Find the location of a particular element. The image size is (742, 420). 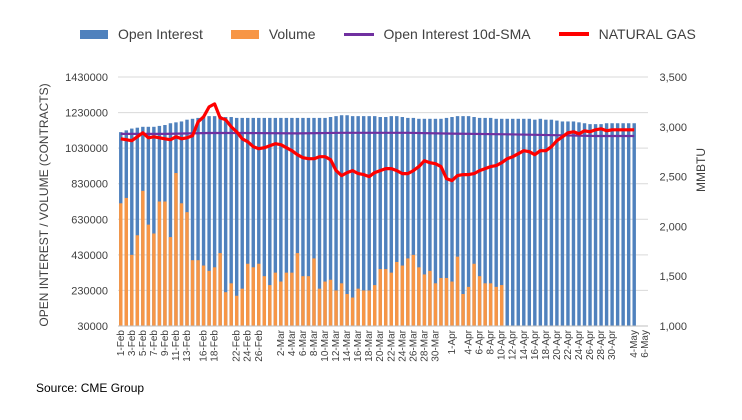

x-tick-label: 20-Apr is located at coordinates (557, 344).